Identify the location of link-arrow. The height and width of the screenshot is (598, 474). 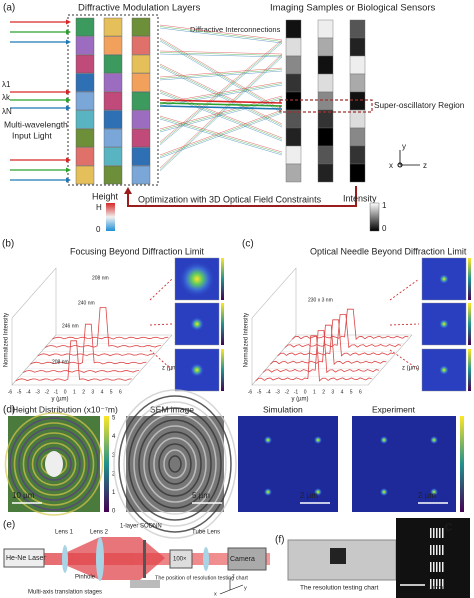
(404, 324).